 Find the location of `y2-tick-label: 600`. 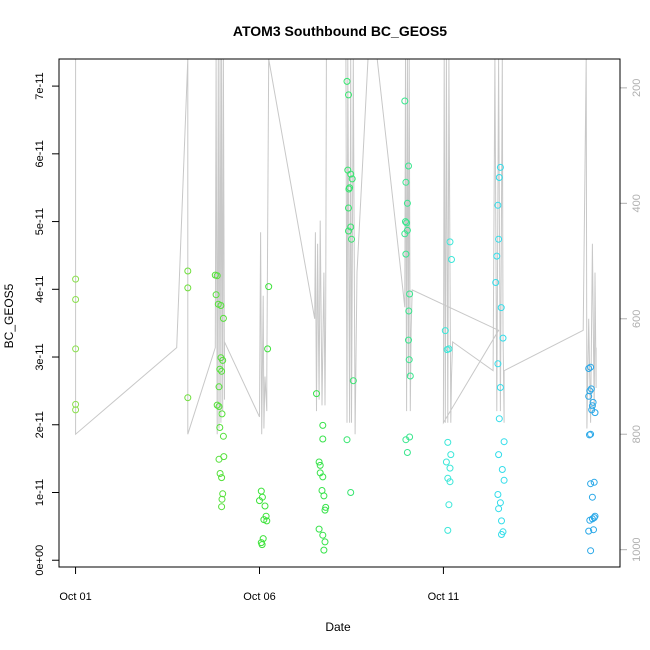

y2-tick-label: 600 is located at coordinates (637, 319).